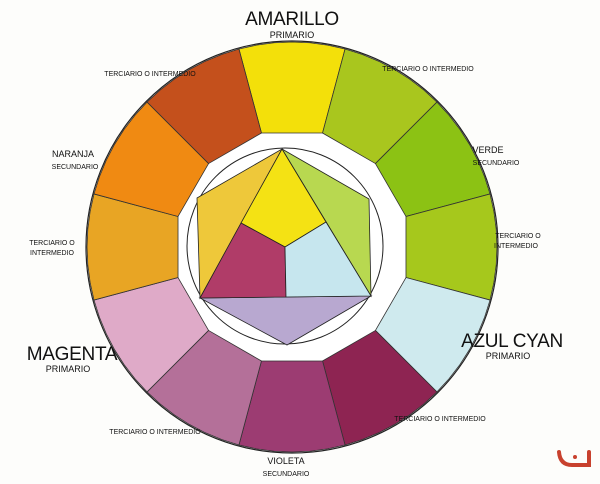 The height and width of the screenshot is (484, 600). What do you see at coordinates (432, 159) in the screenshot?
I see `wheel-segment-verde` at bounding box center [432, 159].